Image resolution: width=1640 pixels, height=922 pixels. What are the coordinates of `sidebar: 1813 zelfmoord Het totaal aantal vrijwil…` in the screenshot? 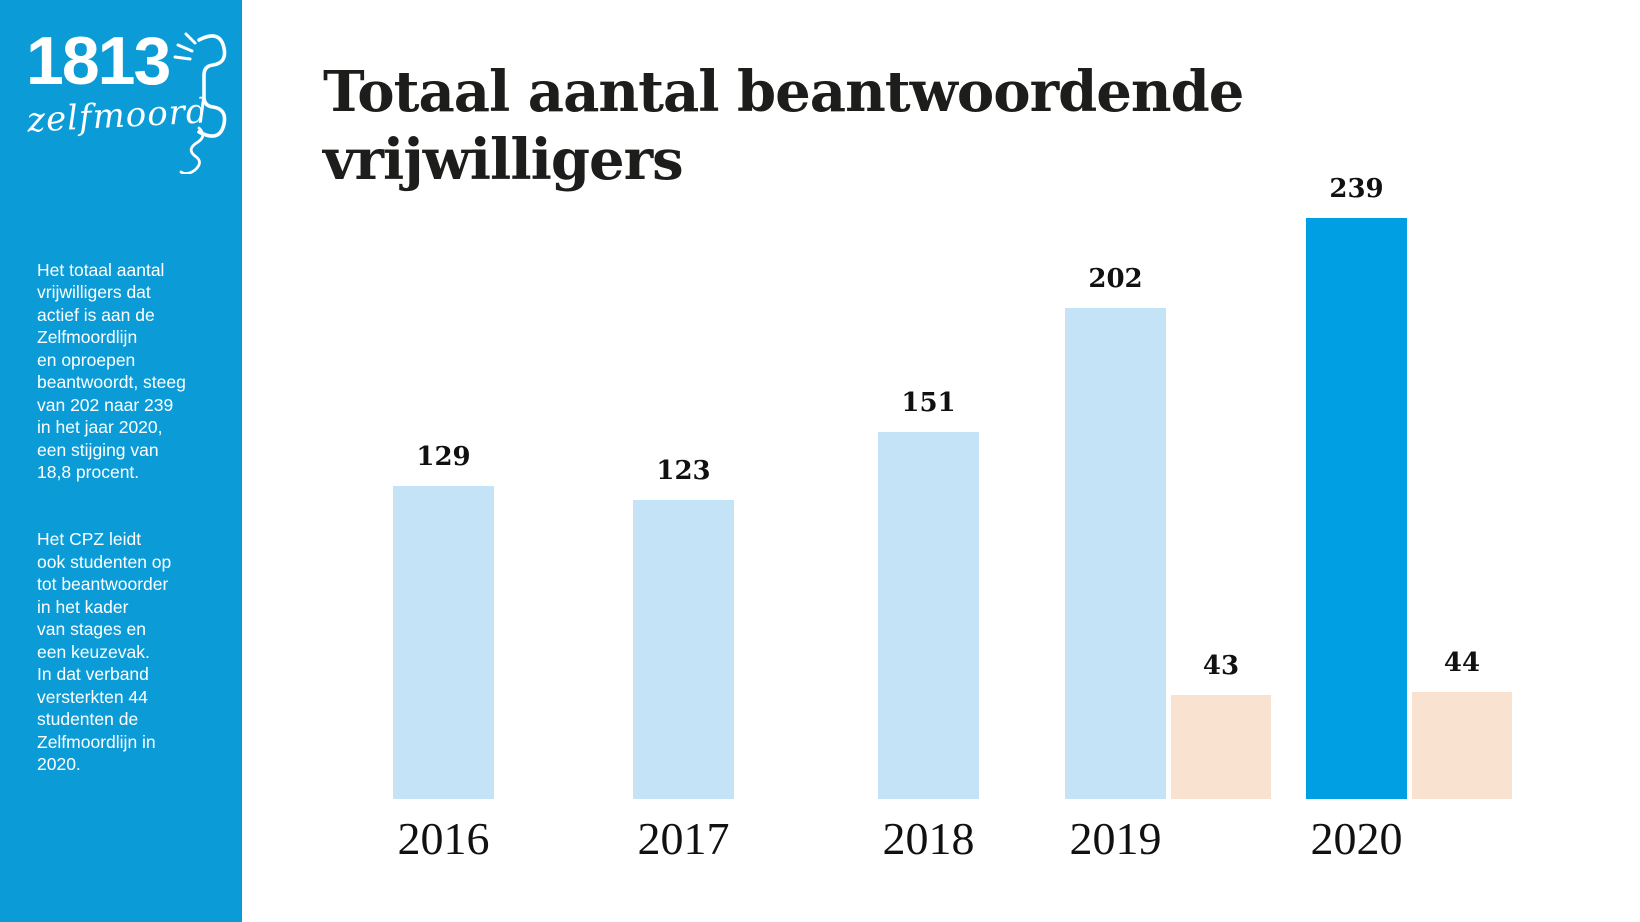 It's located at (121, 461).